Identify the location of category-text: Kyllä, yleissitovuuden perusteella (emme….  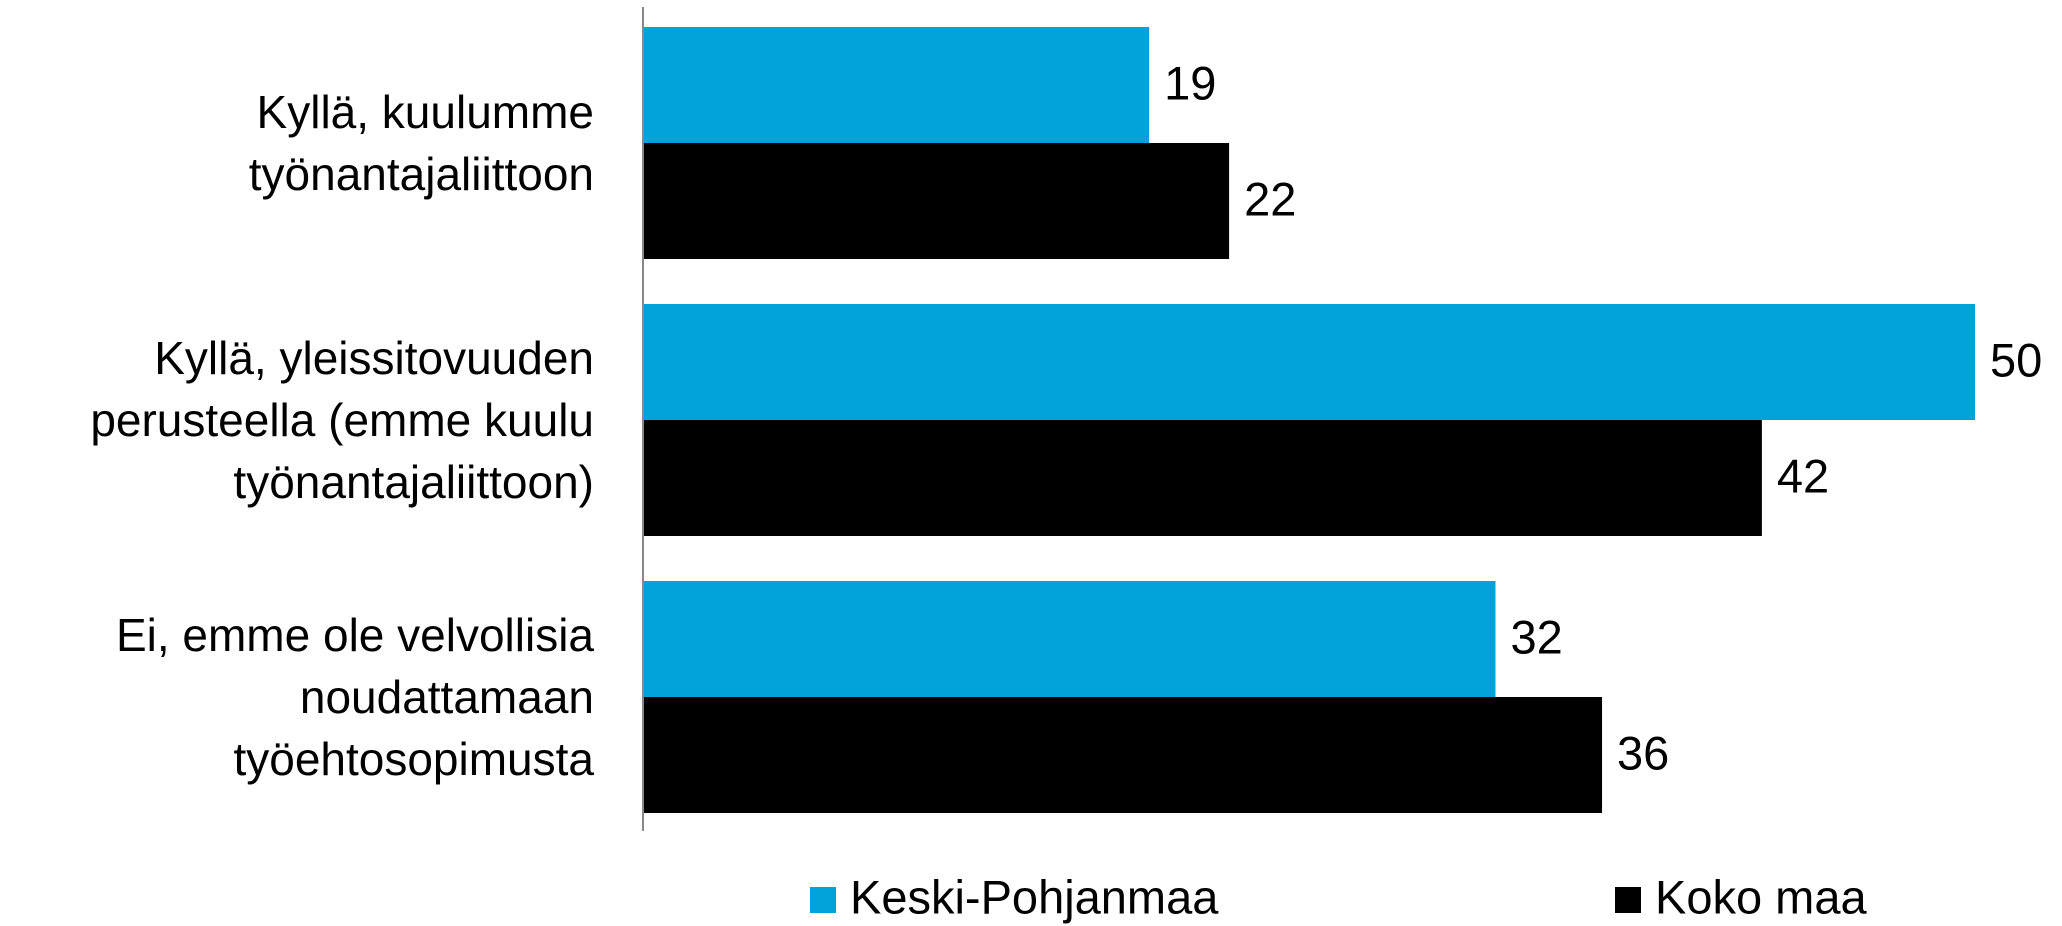
(342, 420).